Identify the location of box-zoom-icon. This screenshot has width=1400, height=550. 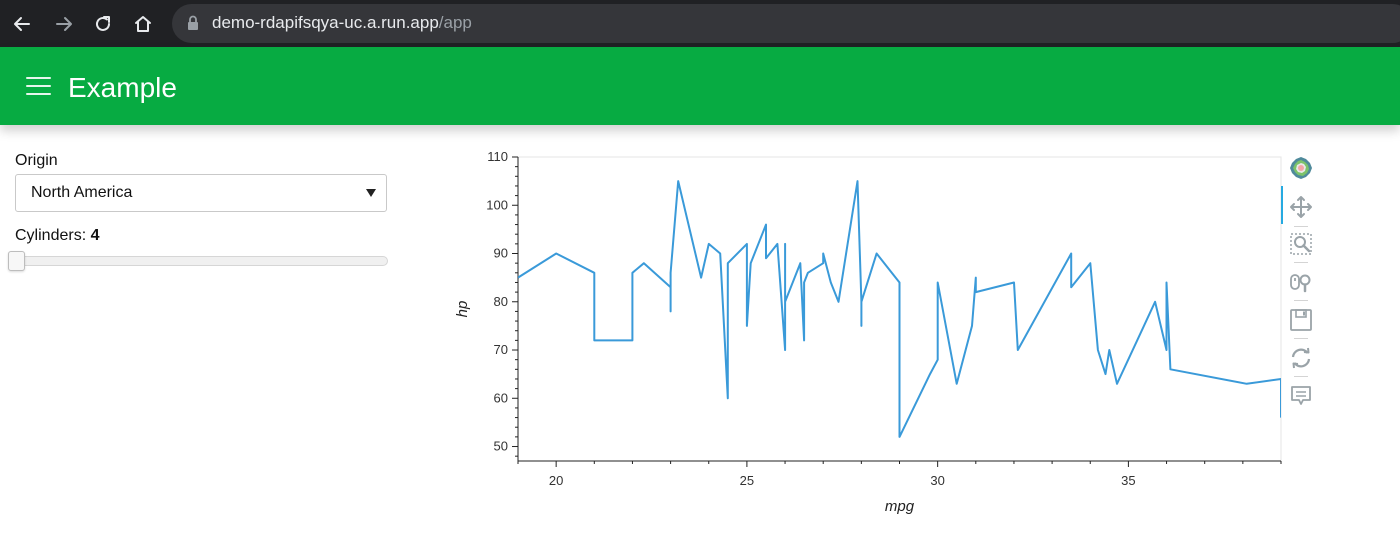
(1301, 244).